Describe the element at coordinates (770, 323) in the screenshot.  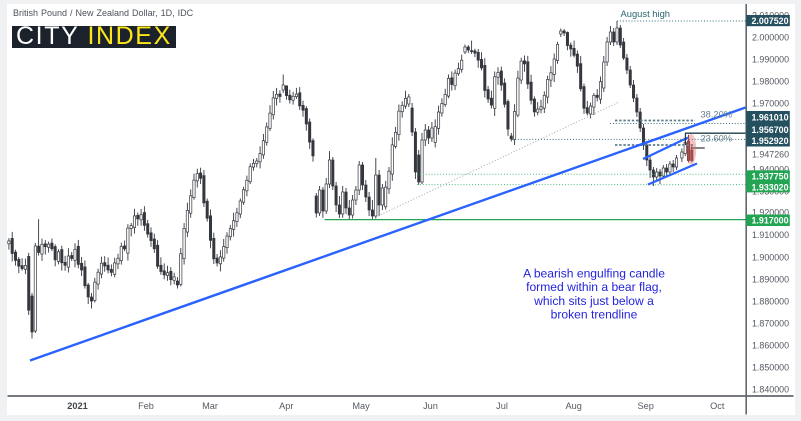
I see `svg-text: 1.870000` at that location.